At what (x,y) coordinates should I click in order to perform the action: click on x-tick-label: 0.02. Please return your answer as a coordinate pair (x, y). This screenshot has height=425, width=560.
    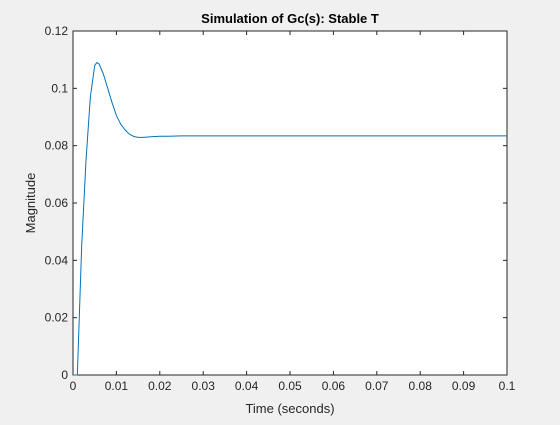
    Looking at the image, I should click on (160, 386).